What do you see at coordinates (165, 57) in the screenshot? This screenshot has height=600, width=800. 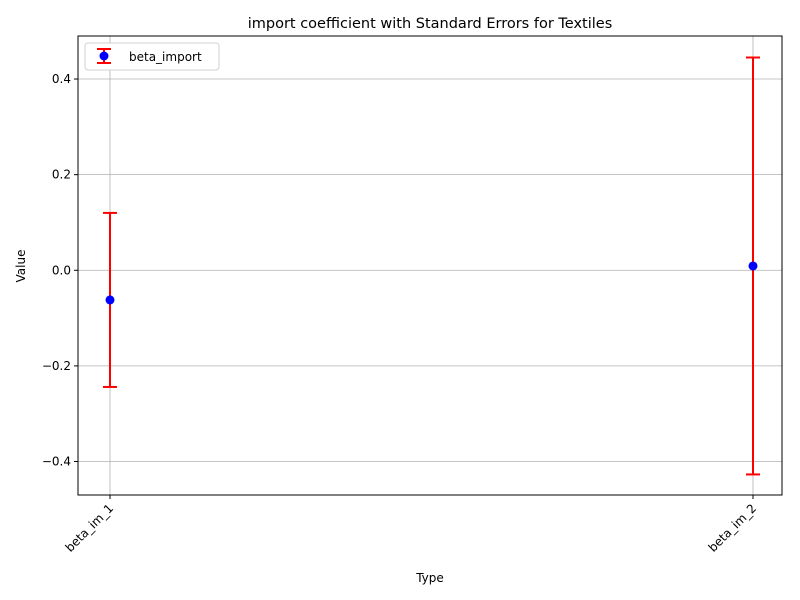 I see `legend-label: beta_import` at bounding box center [165, 57].